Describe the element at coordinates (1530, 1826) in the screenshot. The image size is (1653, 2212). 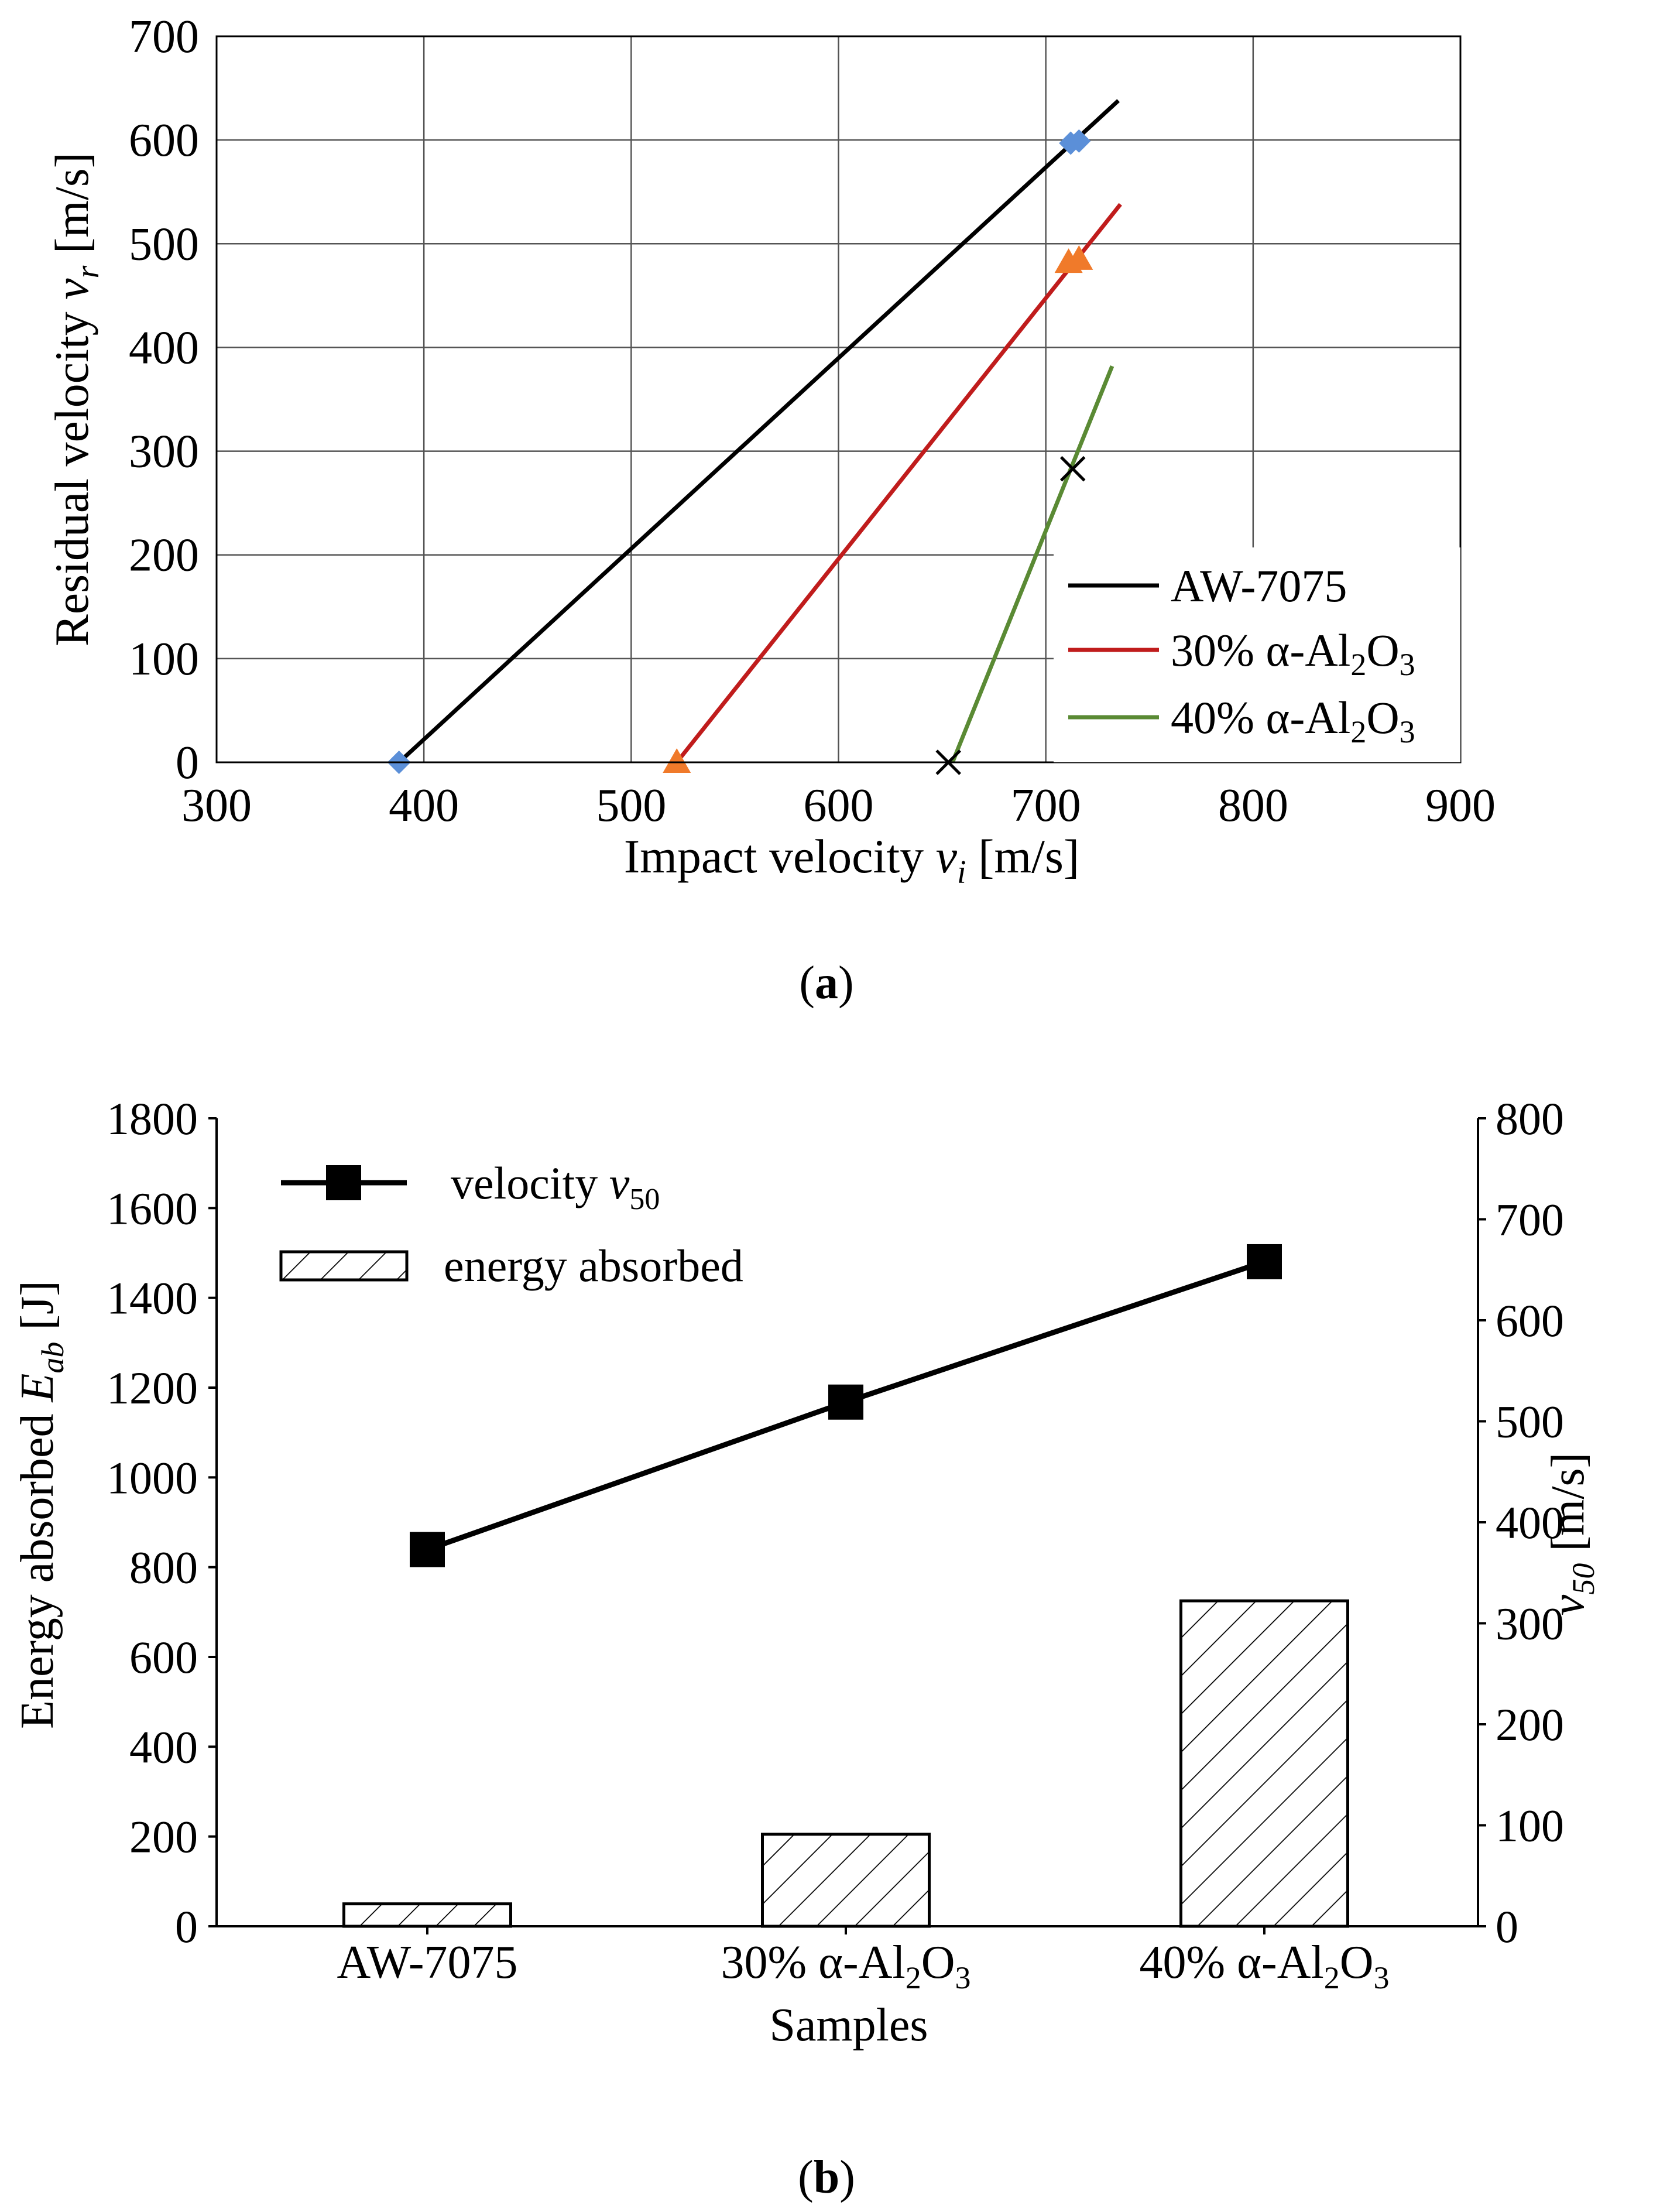
I see `right-tick-label-100: 100` at that location.